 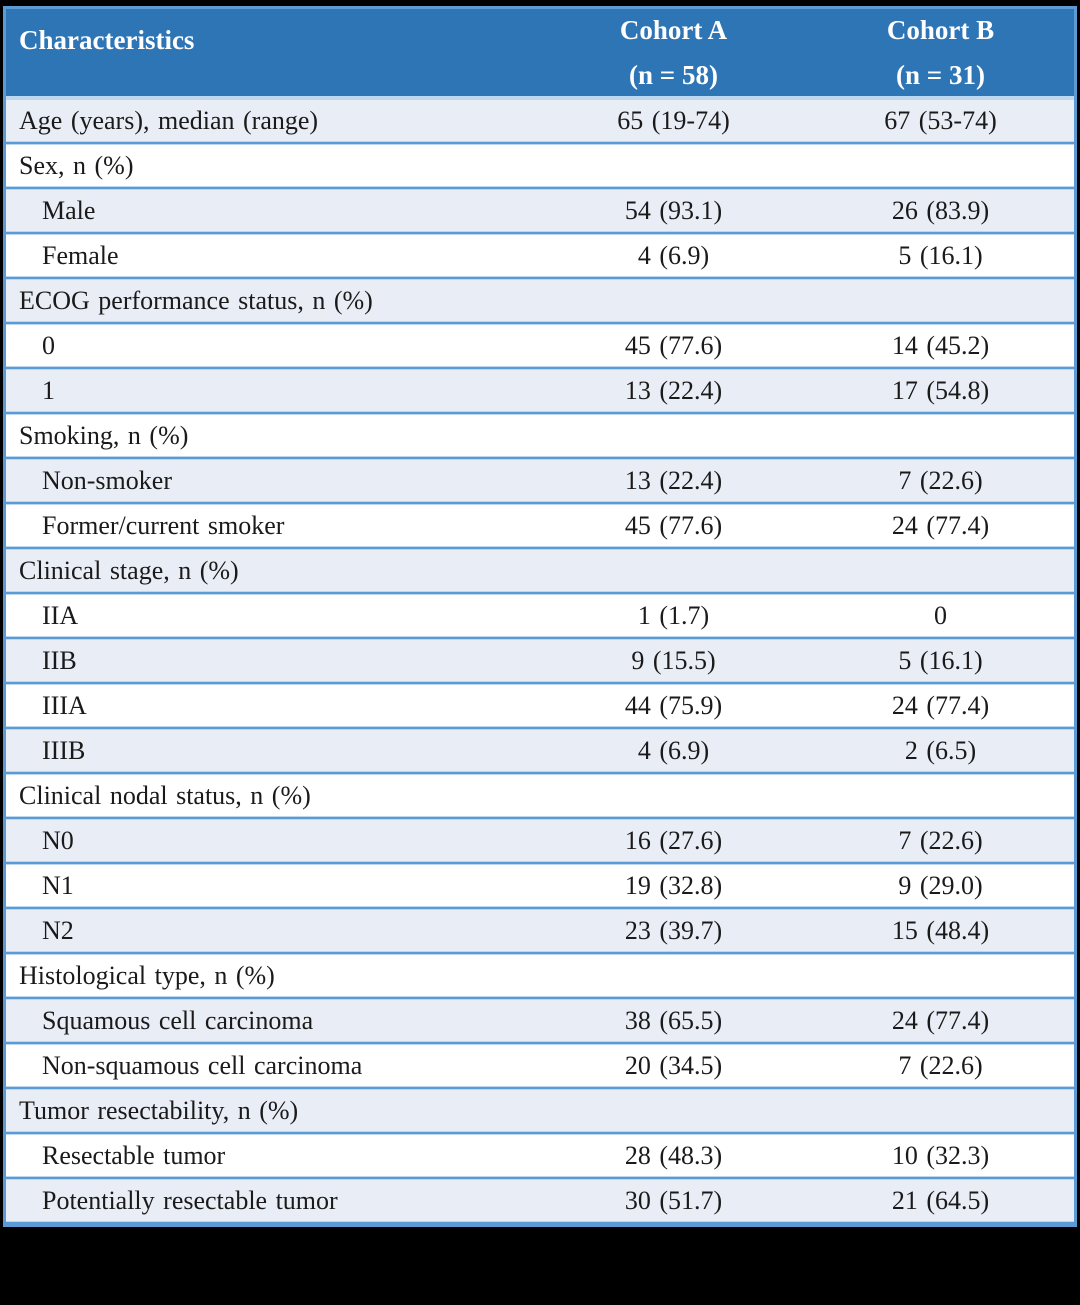 I want to click on table-row: Male 54 (93.1) 26 (83.9), so click(x=540, y=211).